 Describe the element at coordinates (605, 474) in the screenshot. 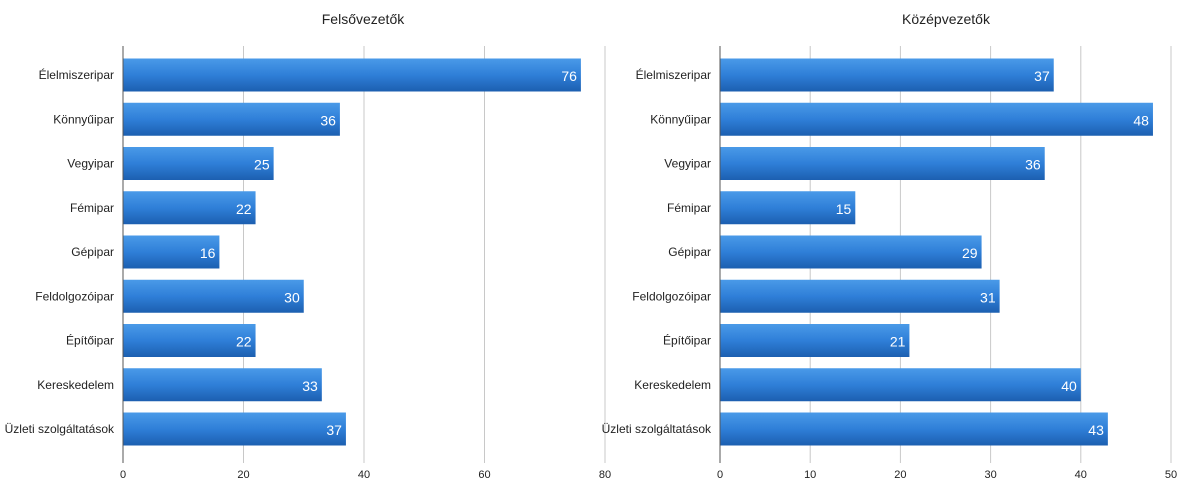

I see `x-tick-label: 80` at that location.